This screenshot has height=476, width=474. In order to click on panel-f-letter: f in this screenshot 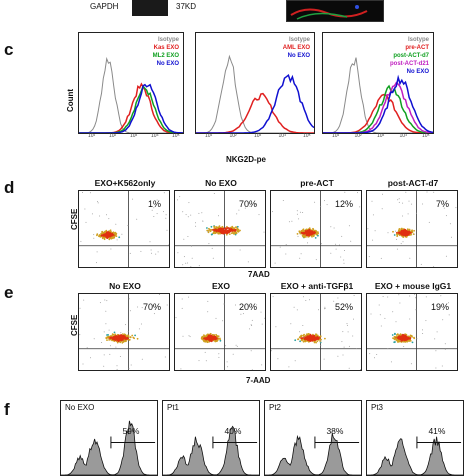, I will do `click(7, 409)`.